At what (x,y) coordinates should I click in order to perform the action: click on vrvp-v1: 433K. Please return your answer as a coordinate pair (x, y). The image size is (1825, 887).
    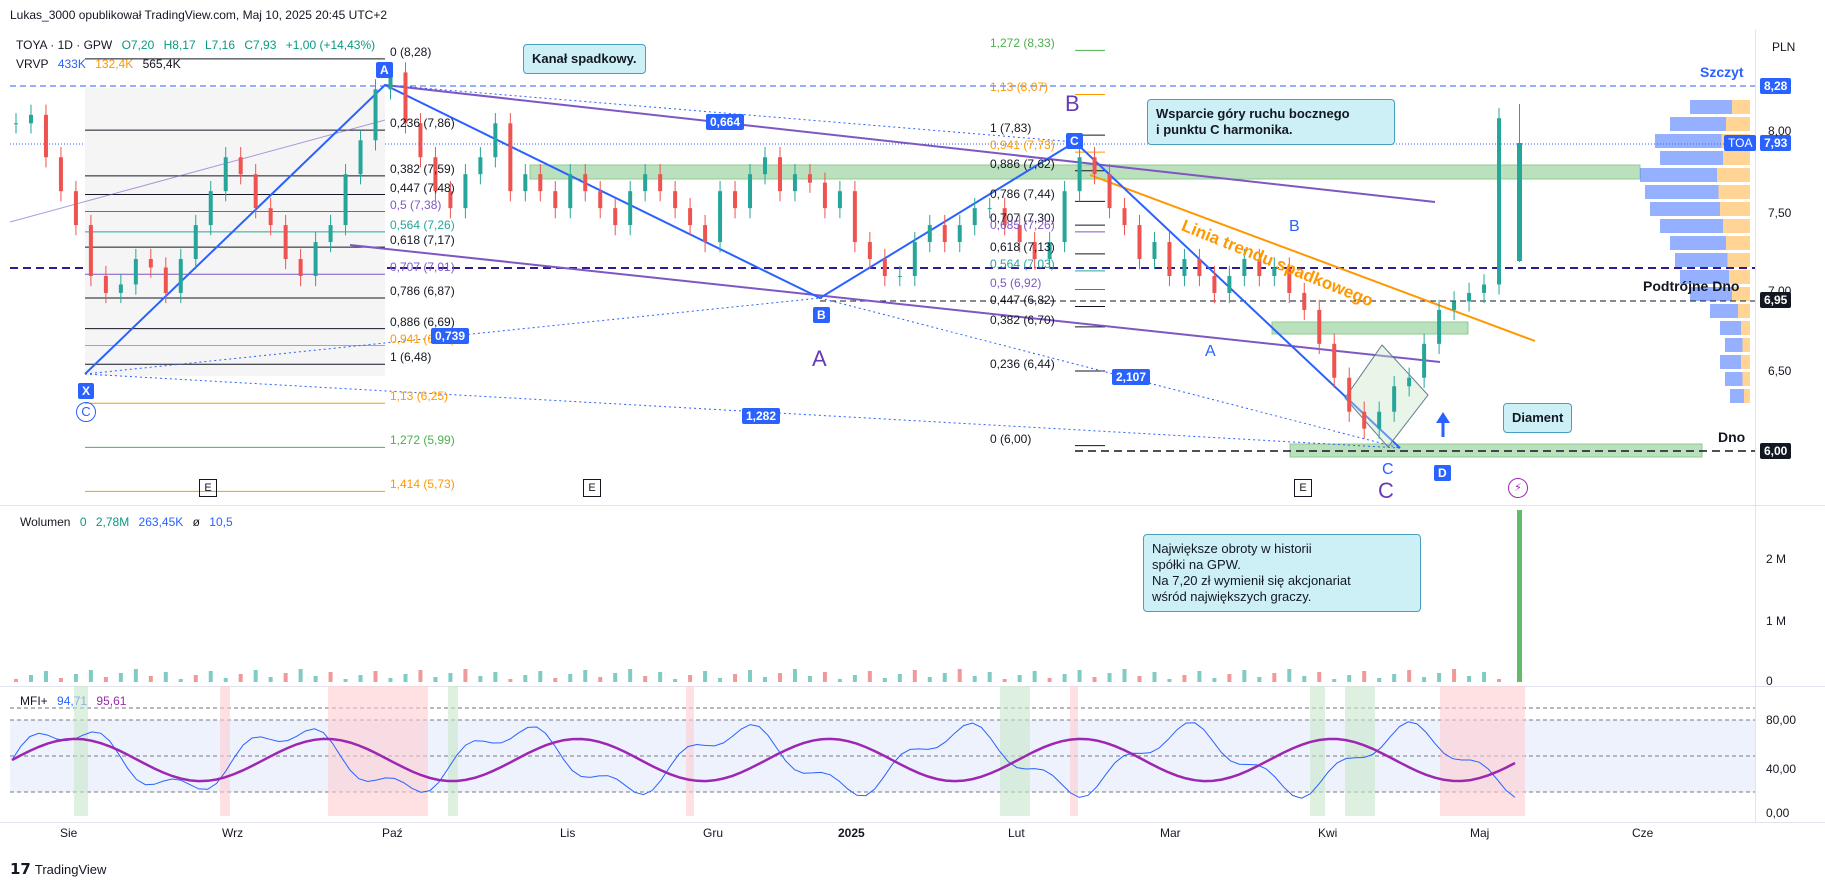
    Looking at the image, I should click on (71, 64).